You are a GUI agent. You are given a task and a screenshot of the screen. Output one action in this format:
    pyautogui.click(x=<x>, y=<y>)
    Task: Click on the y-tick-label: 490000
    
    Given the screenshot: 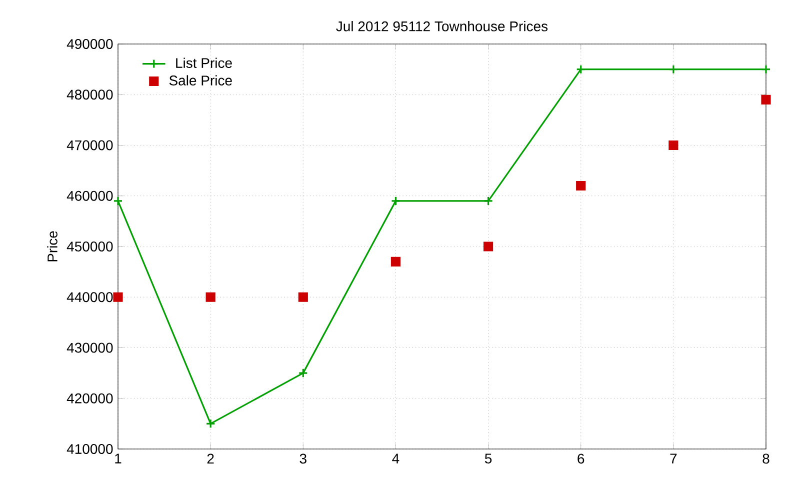 What is the action you would take?
    pyautogui.click(x=89, y=44)
    